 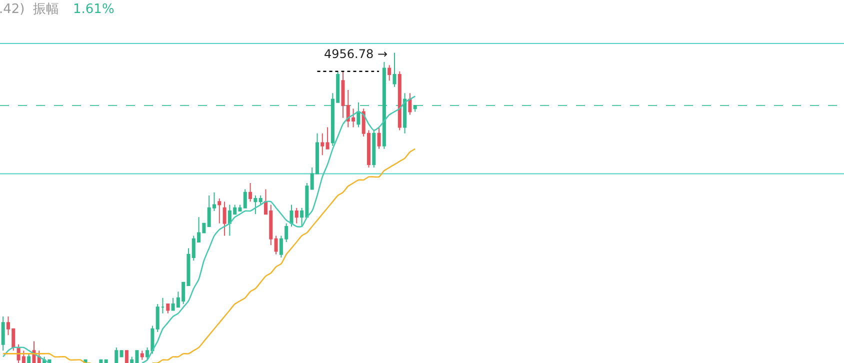 What do you see at coordinates (356, 54) in the screenshot?
I see `annotation: 4956.78 →` at bounding box center [356, 54].